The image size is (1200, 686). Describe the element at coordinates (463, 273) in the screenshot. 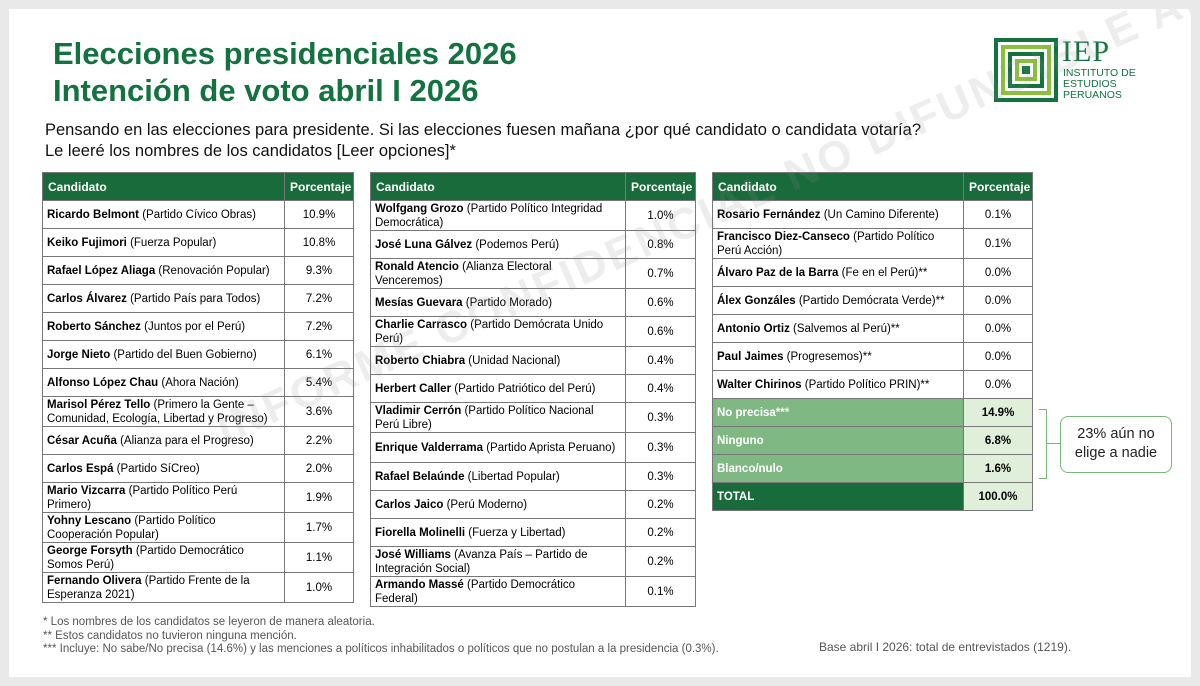

I see `candidate-party: (Alianza Electoral Venceremos)` at that location.